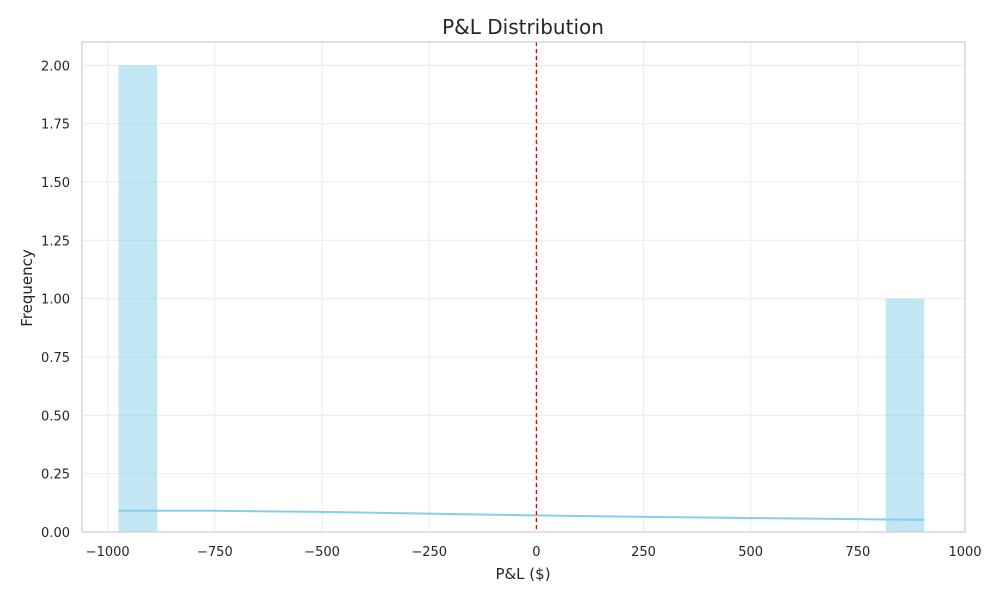  Describe the element at coordinates (55, 125) in the screenshot. I see `y-tick-label: 1.75` at that location.